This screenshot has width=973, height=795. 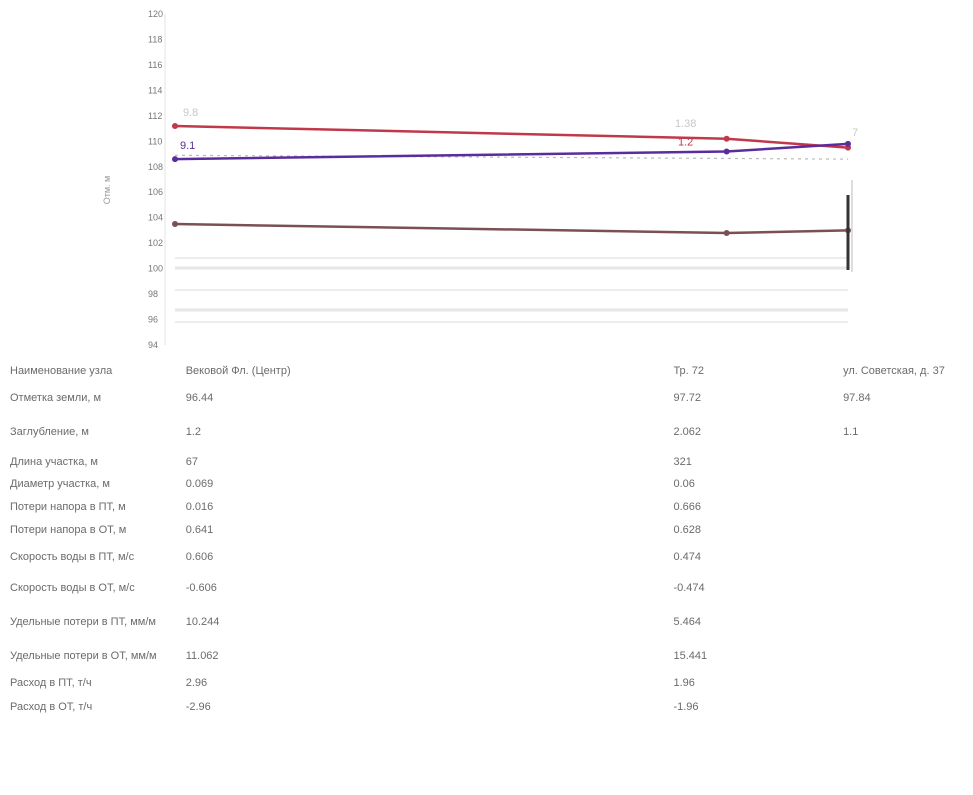 I want to click on row-label: Диаметр участка, м, so click(x=60, y=483).